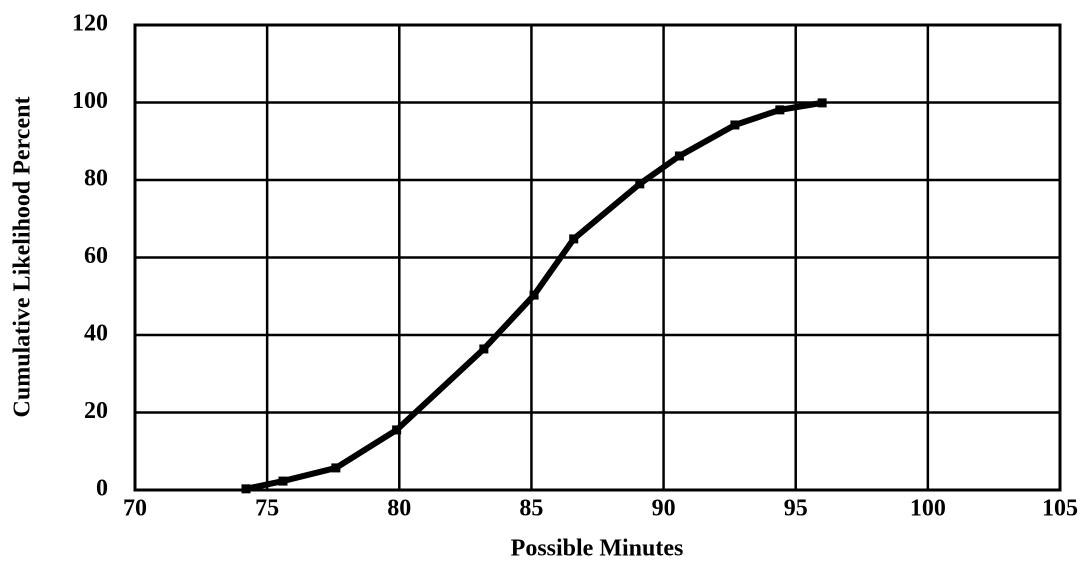 The image size is (1083, 565). Describe the element at coordinates (135, 509) in the screenshot. I see `x-tick-label: 70` at that location.